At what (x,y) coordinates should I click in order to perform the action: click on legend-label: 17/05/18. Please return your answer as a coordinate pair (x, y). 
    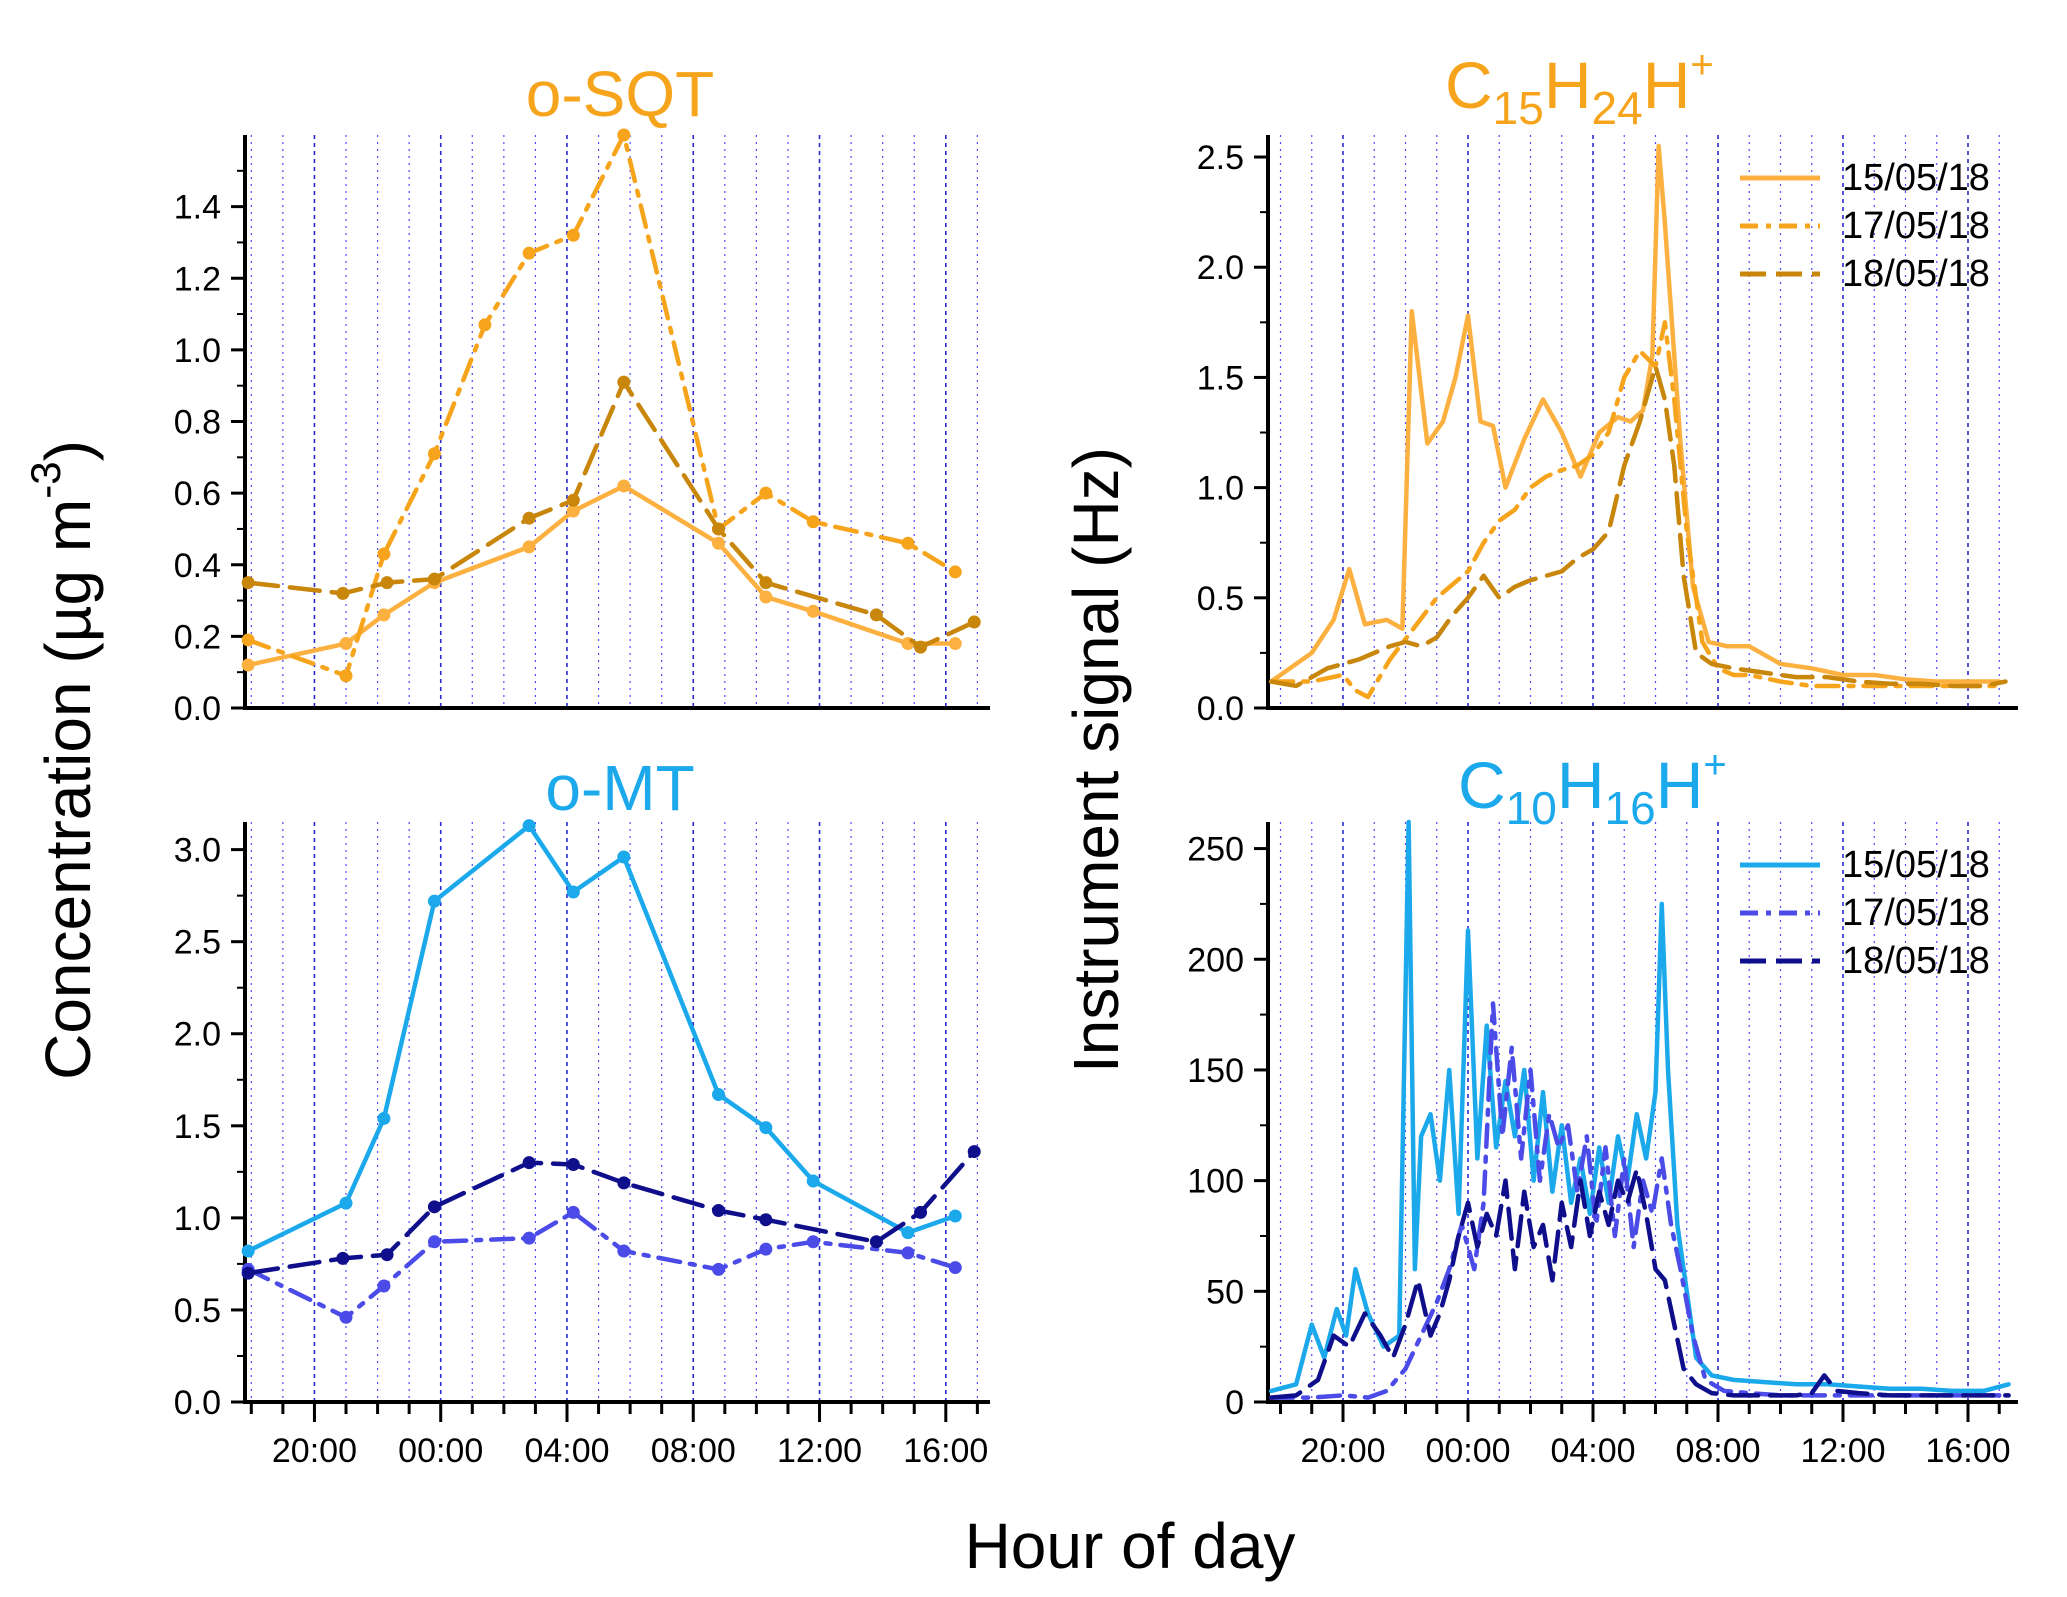
    Looking at the image, I should click on (1916, 913).